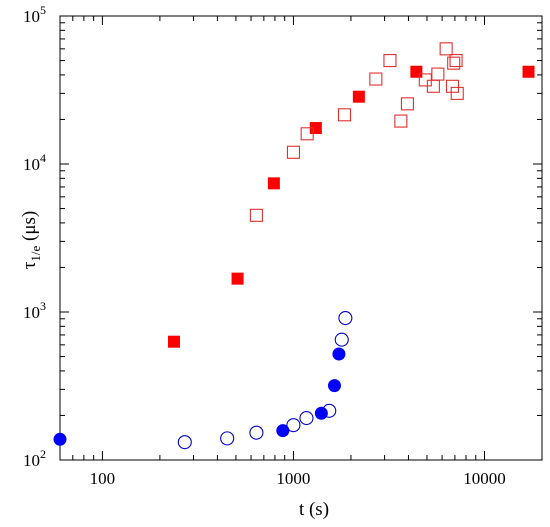 Image resolution: width=550 pixels, height=527 pixels. I want to click on y-tick-label: 10², so click(34, 458).